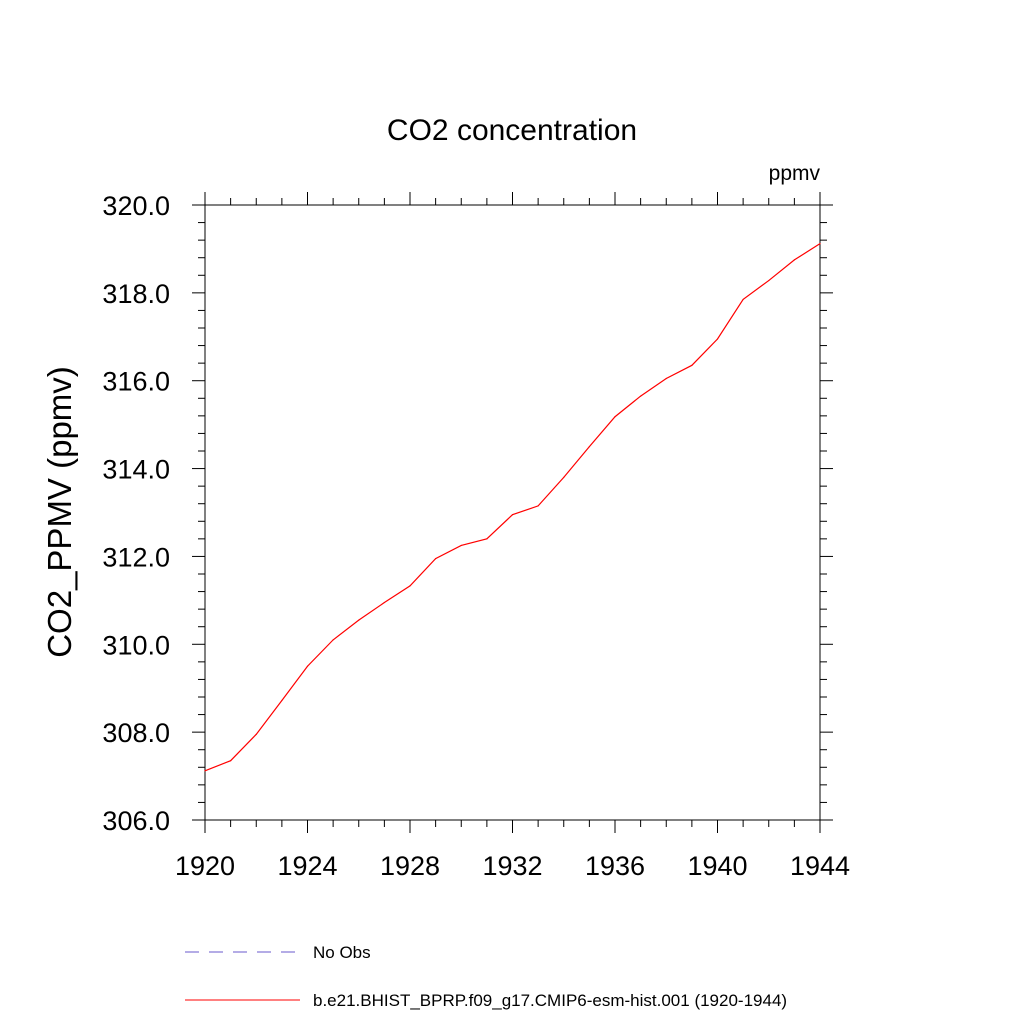  What do you see at coordinates (342, 952) in the screenshot?
I see `legend-label-0: No Obs` at bounding box center [342, 952].